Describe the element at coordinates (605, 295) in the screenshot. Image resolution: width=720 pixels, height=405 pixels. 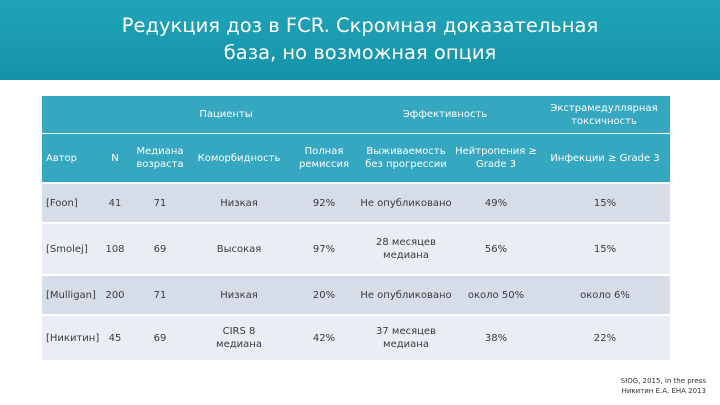
I see `cell-infections: около 6%` at that location.